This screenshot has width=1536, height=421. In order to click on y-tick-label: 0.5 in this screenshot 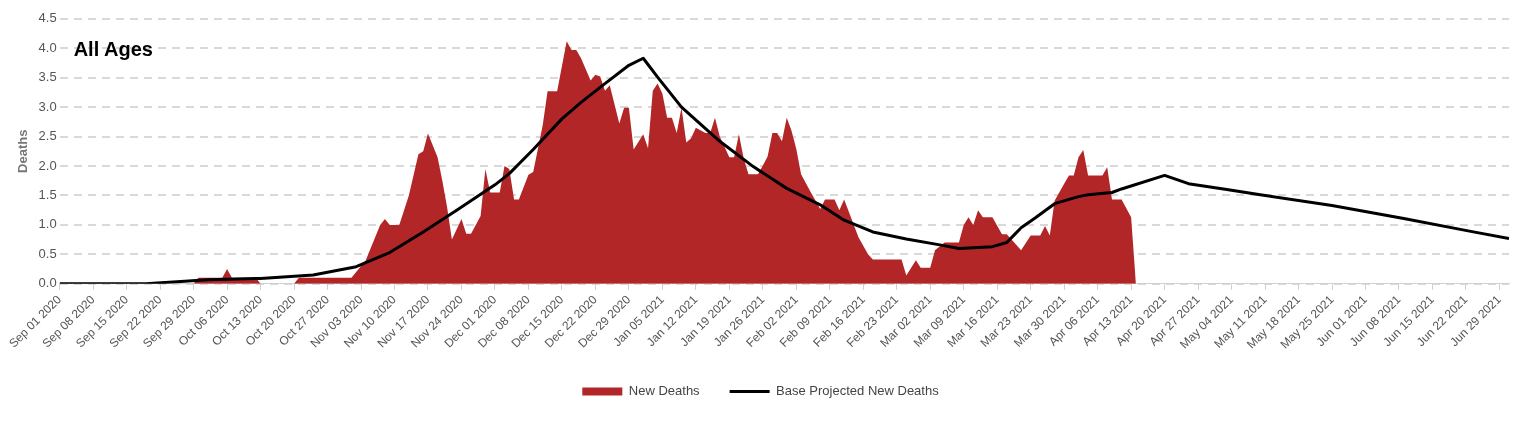, I will do `click(47, 253)`.